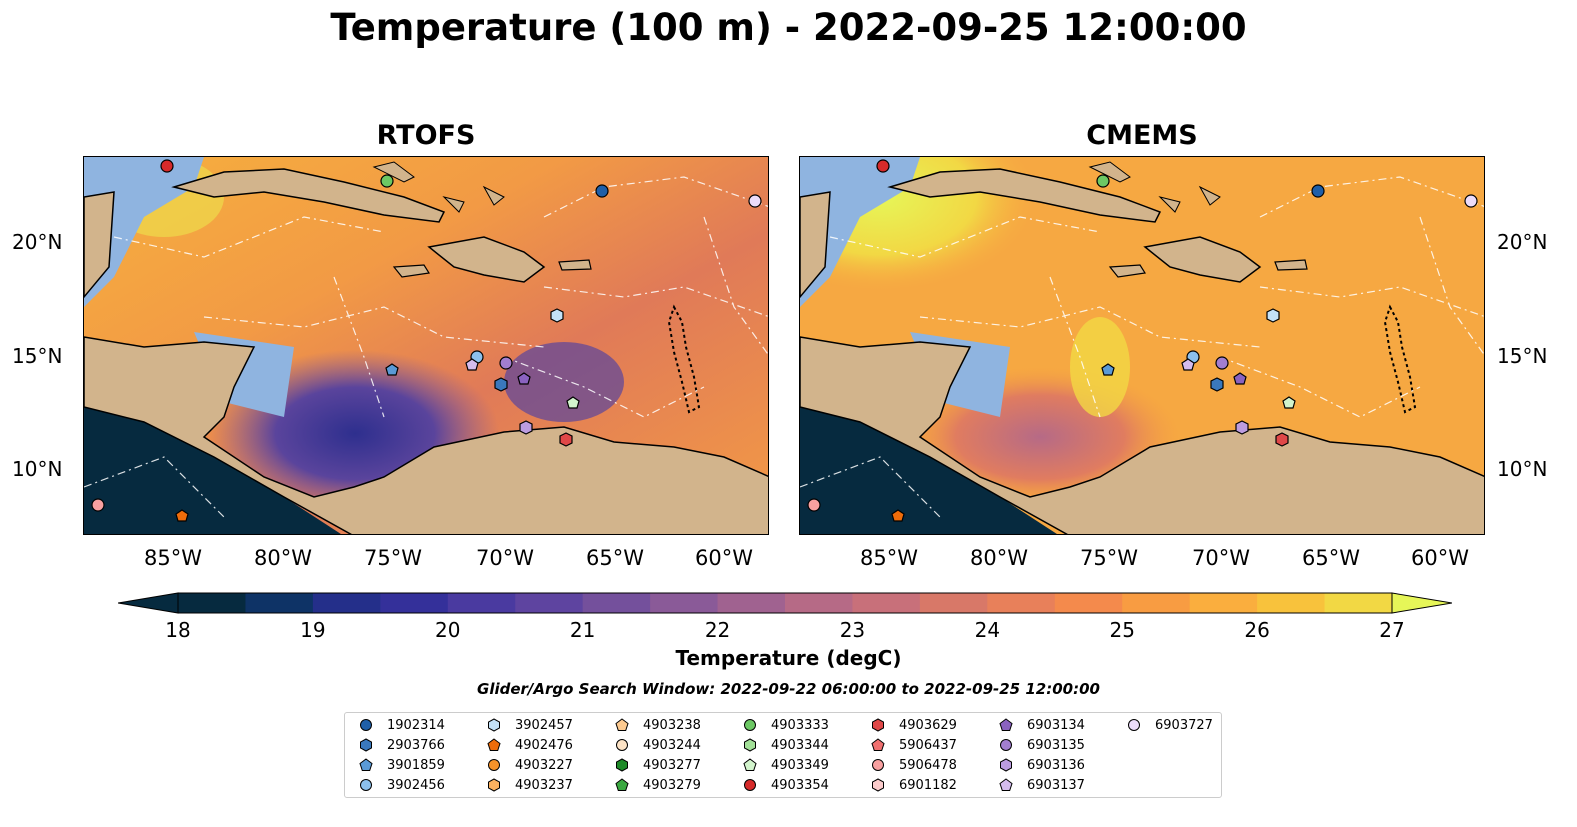 This screenshot has height=827, width=1577. What do you see at coordinates (914, 725) in the screenshot?
I see `legend-item: 4903629` at bounding box center [914, 725].